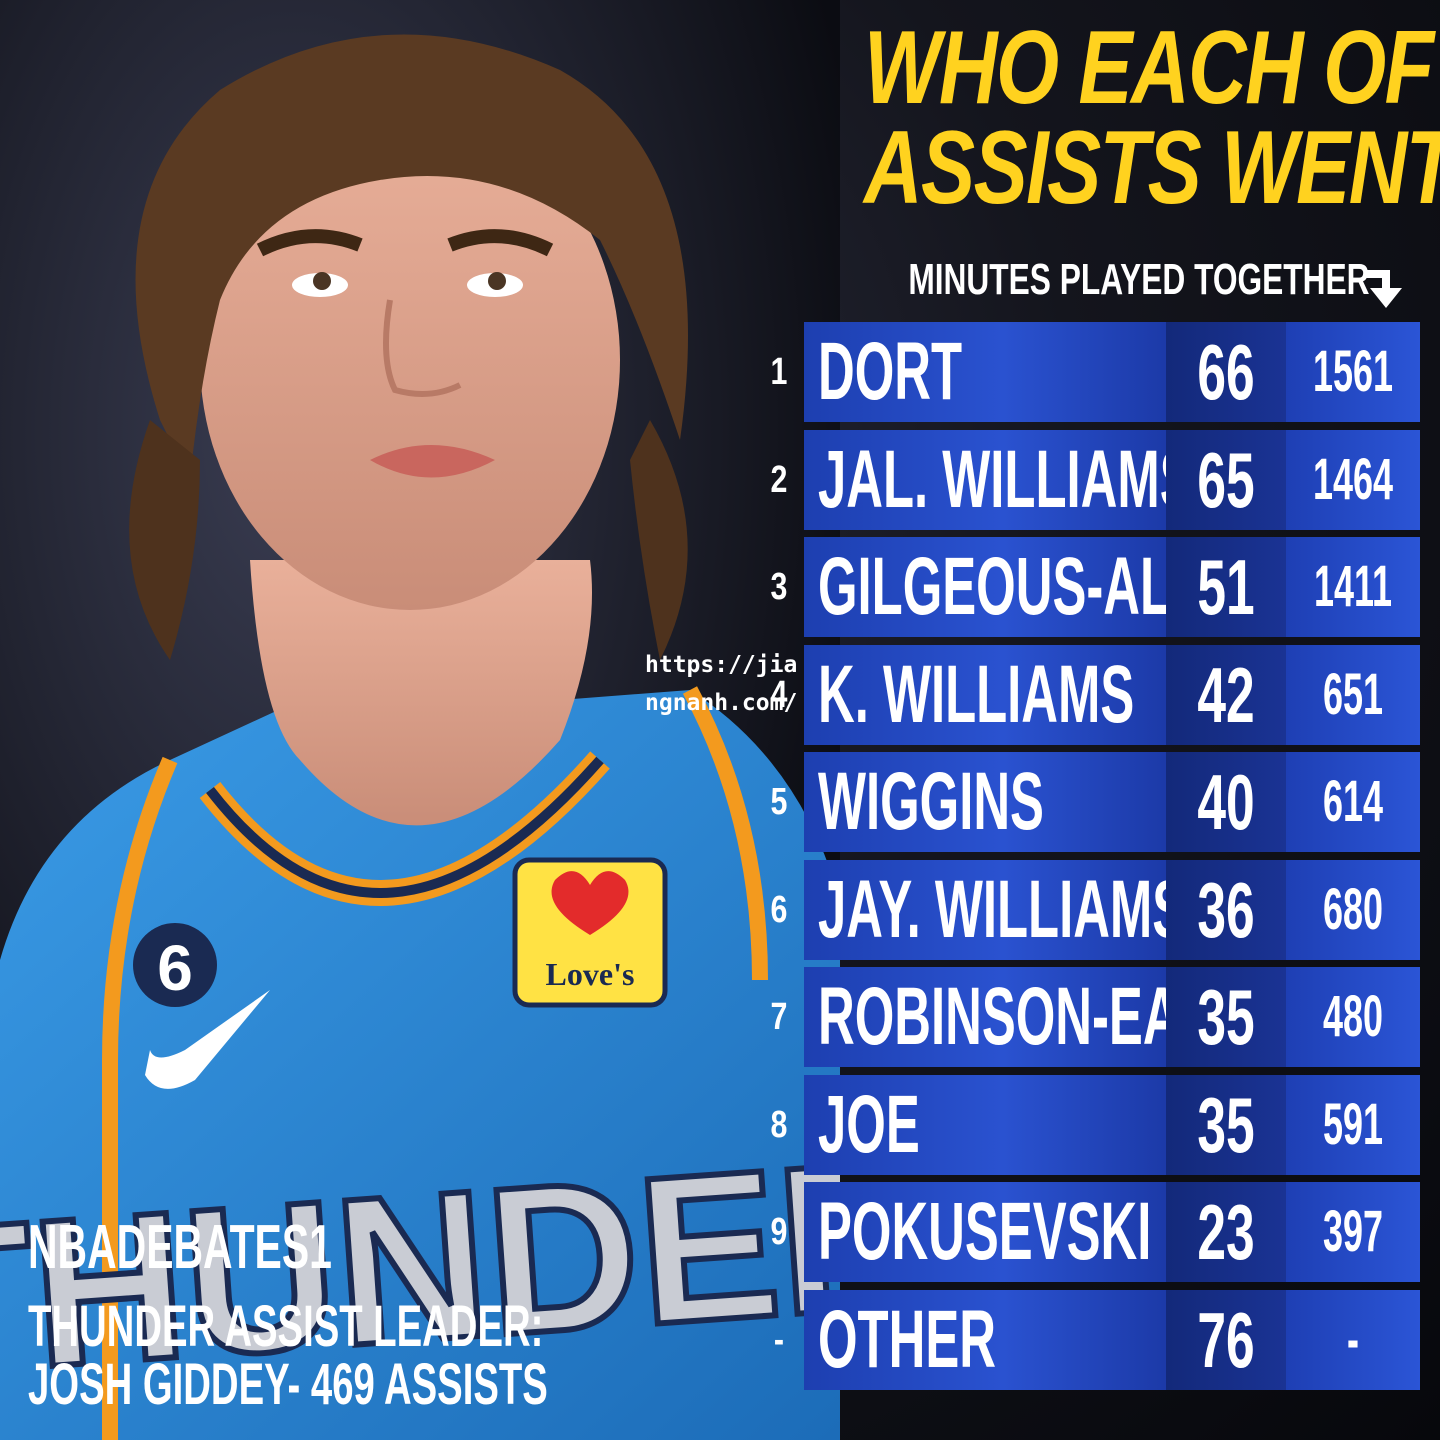  What do you see at coordinates (779, 479) in the screenshot?
I see `row-rank: 2` at bounding box center [779, 479].